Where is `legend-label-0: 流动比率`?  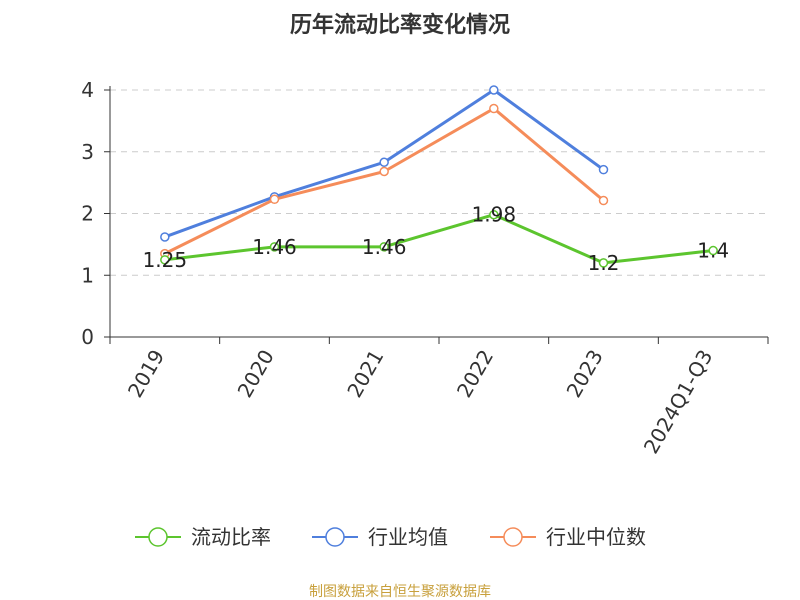 legend-label-0: 流动比率 is located at coordinates (231, 537).